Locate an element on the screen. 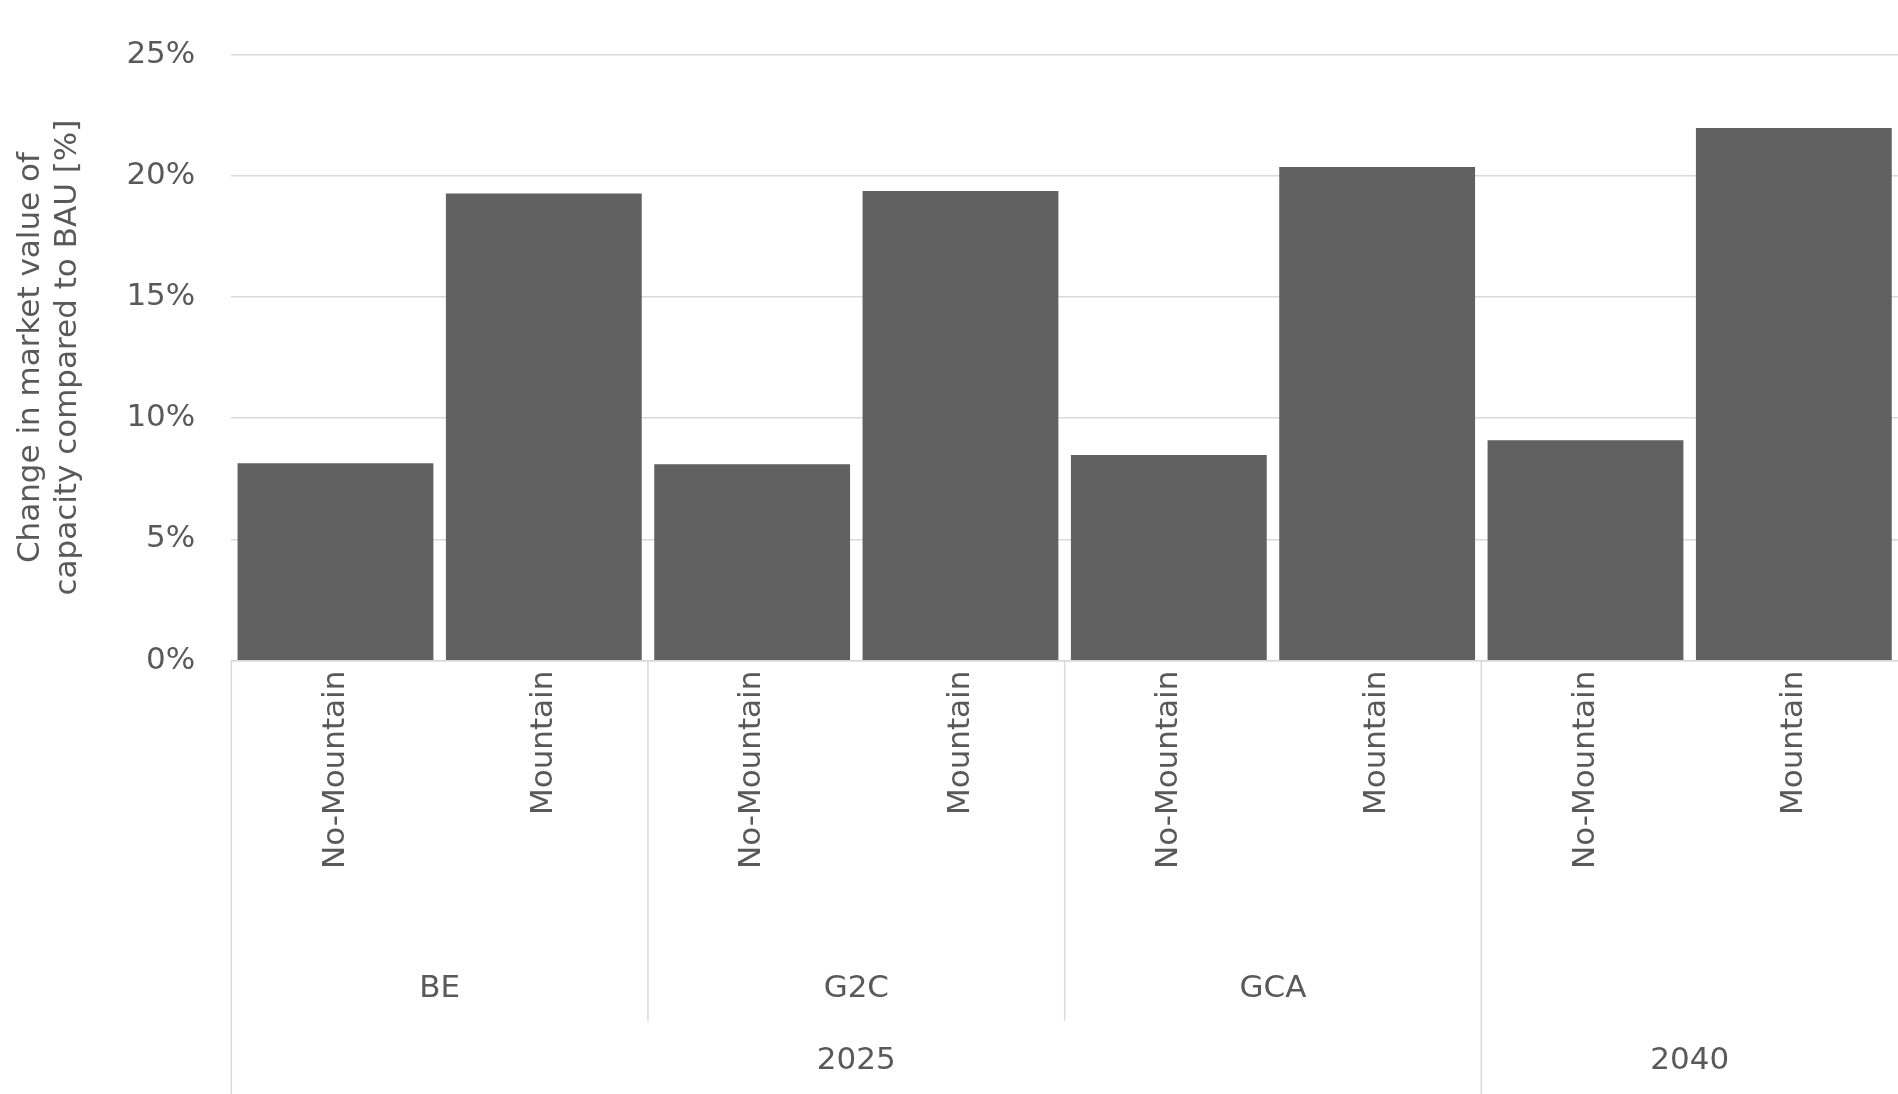 Image resolution: width=1898 pixels, height=1094 pixels. text: G2C is located at coordinates (856, 985).